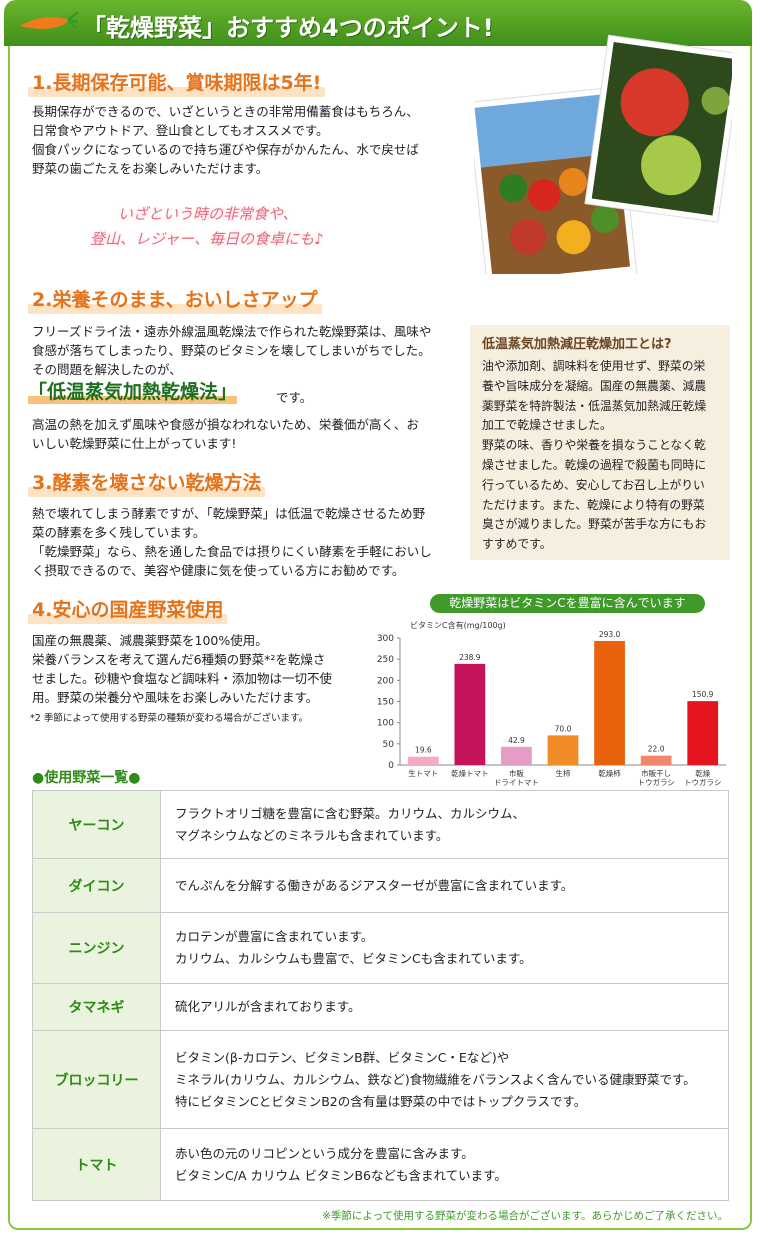  I want to click on value-label: 238.9, so click(470, 657).